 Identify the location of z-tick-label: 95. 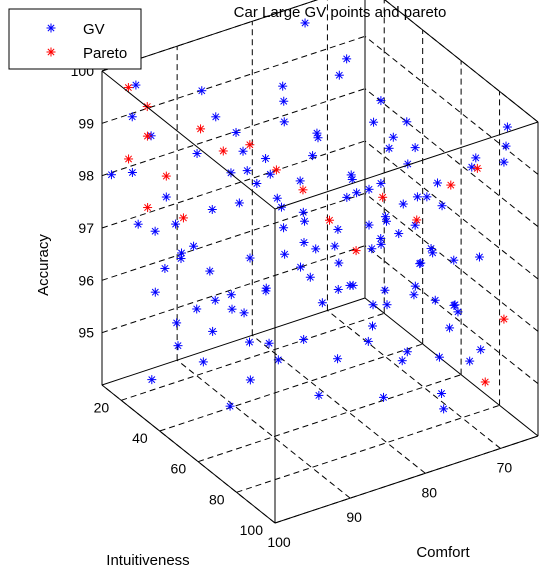
(86, 333).